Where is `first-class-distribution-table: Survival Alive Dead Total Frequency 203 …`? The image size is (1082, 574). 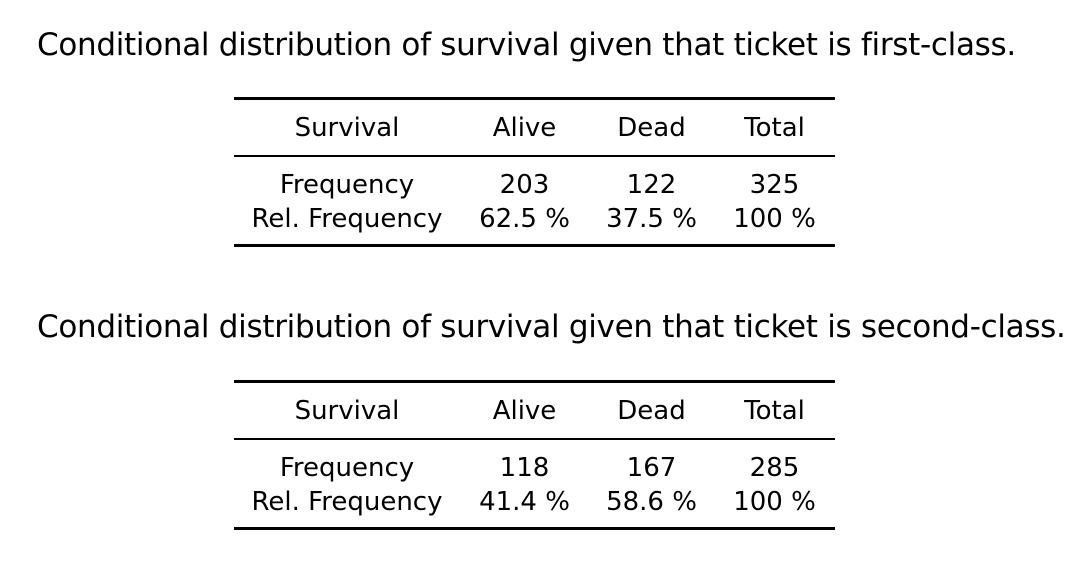 first-class-distribution-table: Survival Alive Dead Total Frequency 203 … is located at coordinates (534, 172).